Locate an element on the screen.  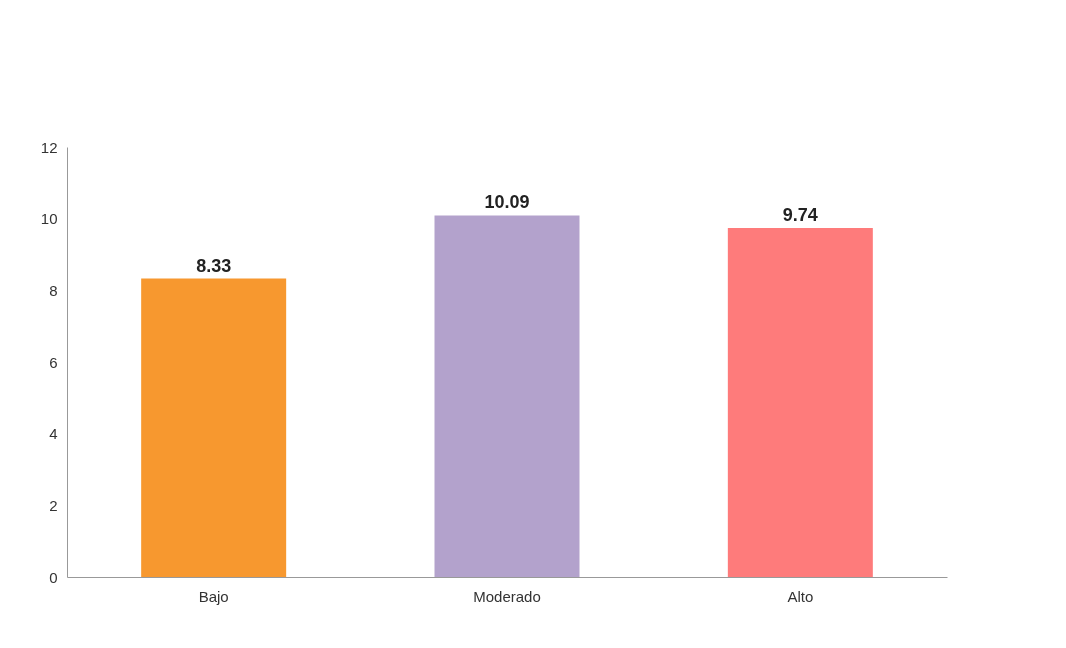
x-tick-label: Alto is located at coordinates (800, 596).